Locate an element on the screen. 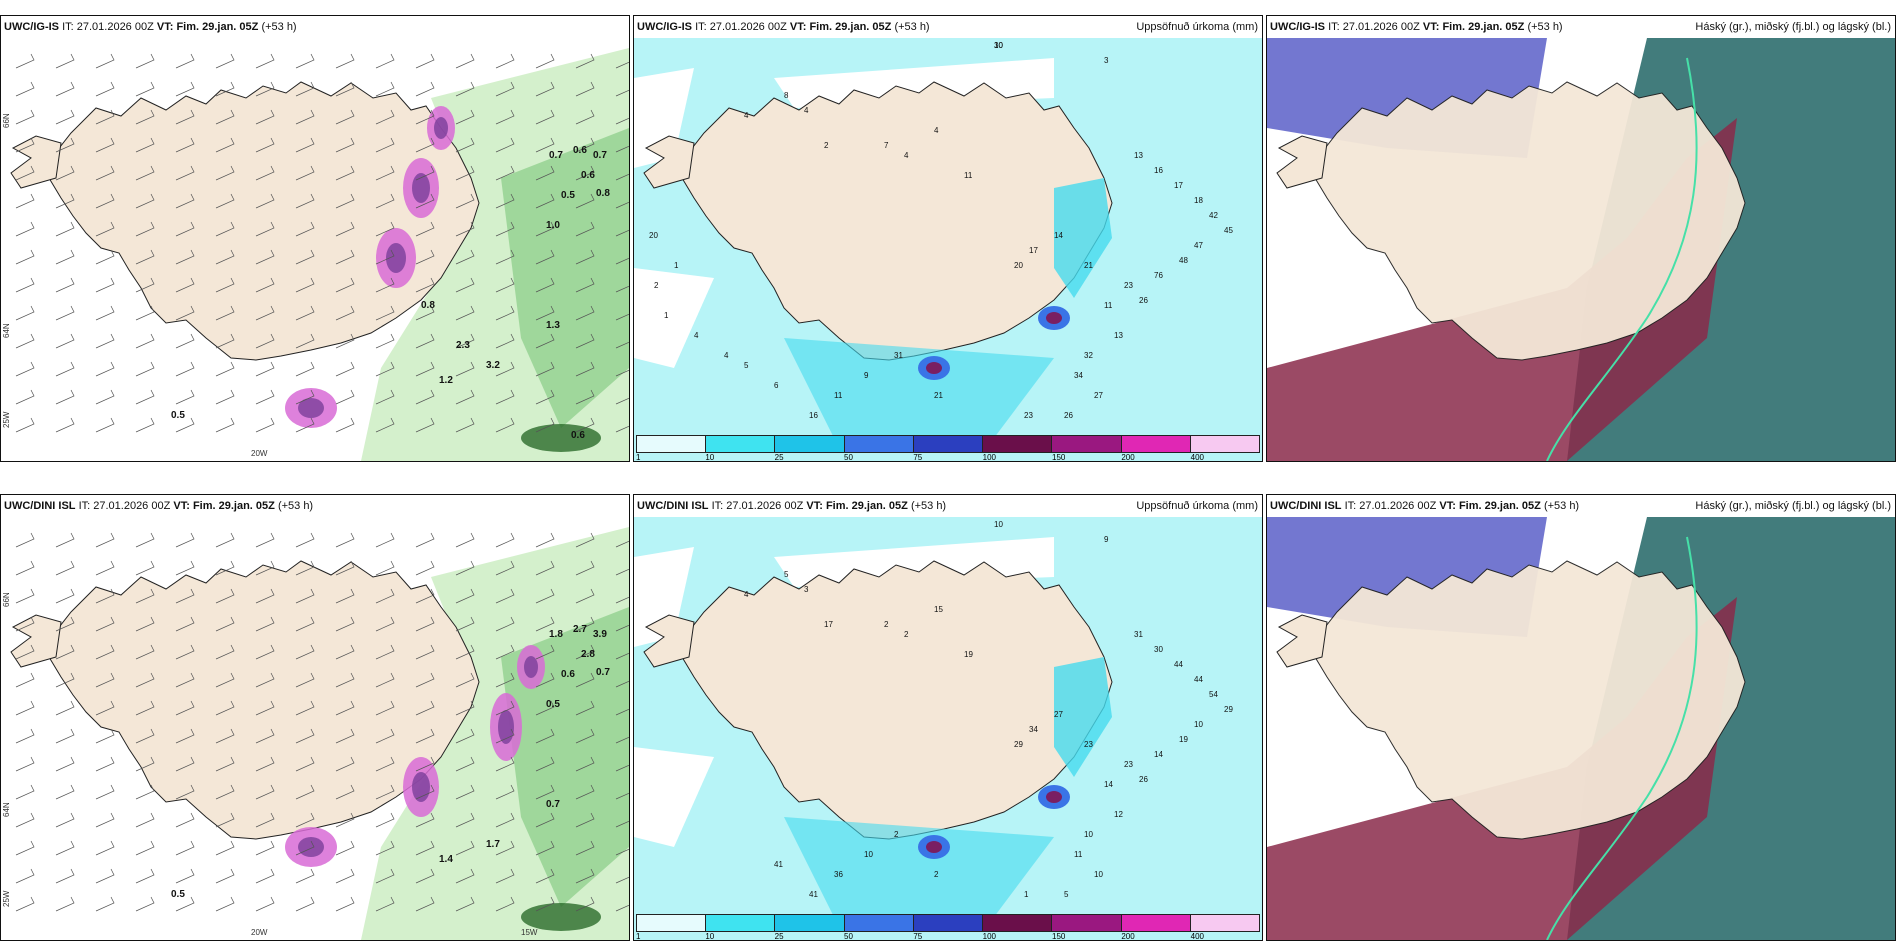 The height and width of the screenshot is (950, 1900). precip-value-label: 31 is located at coordinates (1138, 634).